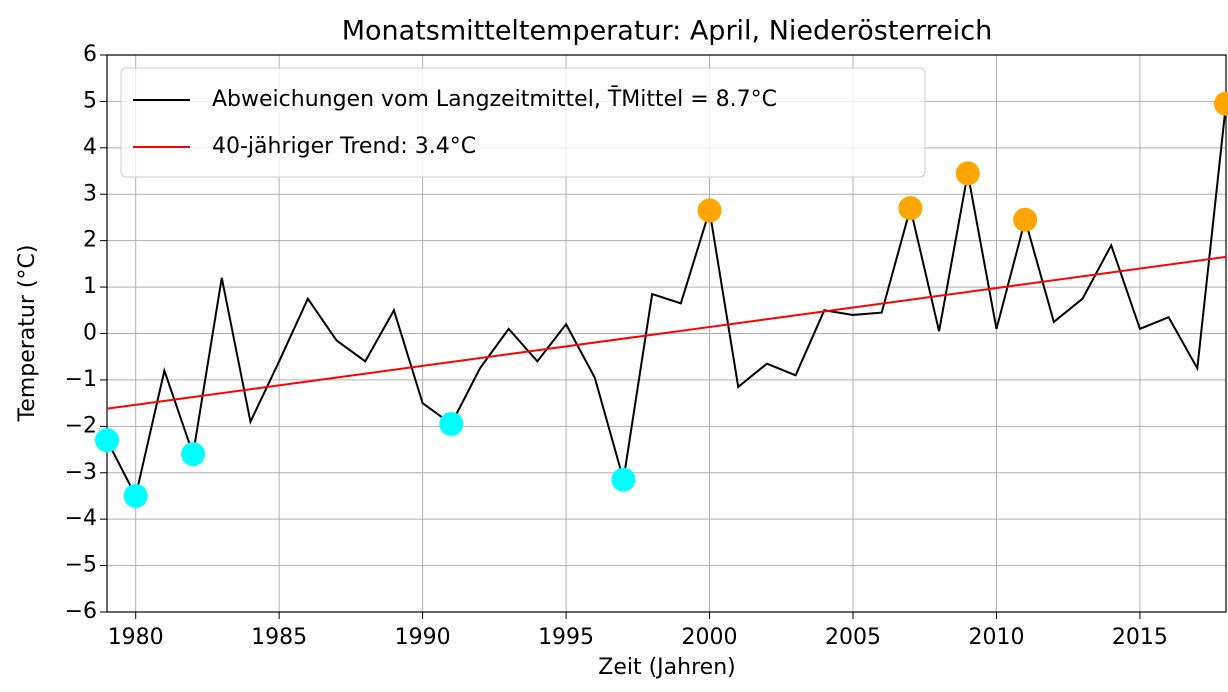  I want to click on legend-label: 40-jähriger Trend: 3.4°C, so click(344, 146).